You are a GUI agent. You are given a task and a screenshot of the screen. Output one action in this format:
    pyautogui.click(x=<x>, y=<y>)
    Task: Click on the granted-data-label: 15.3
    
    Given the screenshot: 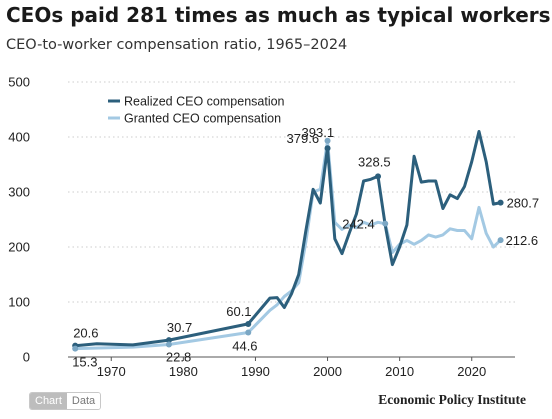 What is the action you would take?
    pyautogui.click(x=84, y=362)
    